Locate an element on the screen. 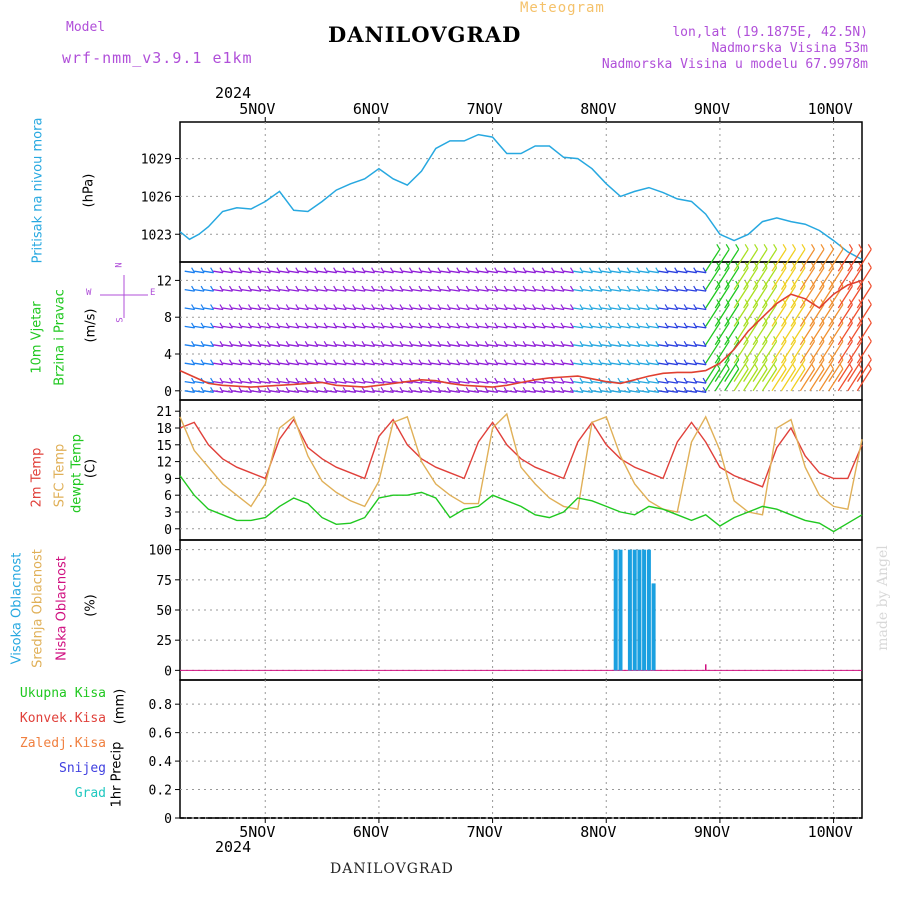 The image size is (900, 900). ytick-label-precip-0: 0 is located at coordinates (168, 819).